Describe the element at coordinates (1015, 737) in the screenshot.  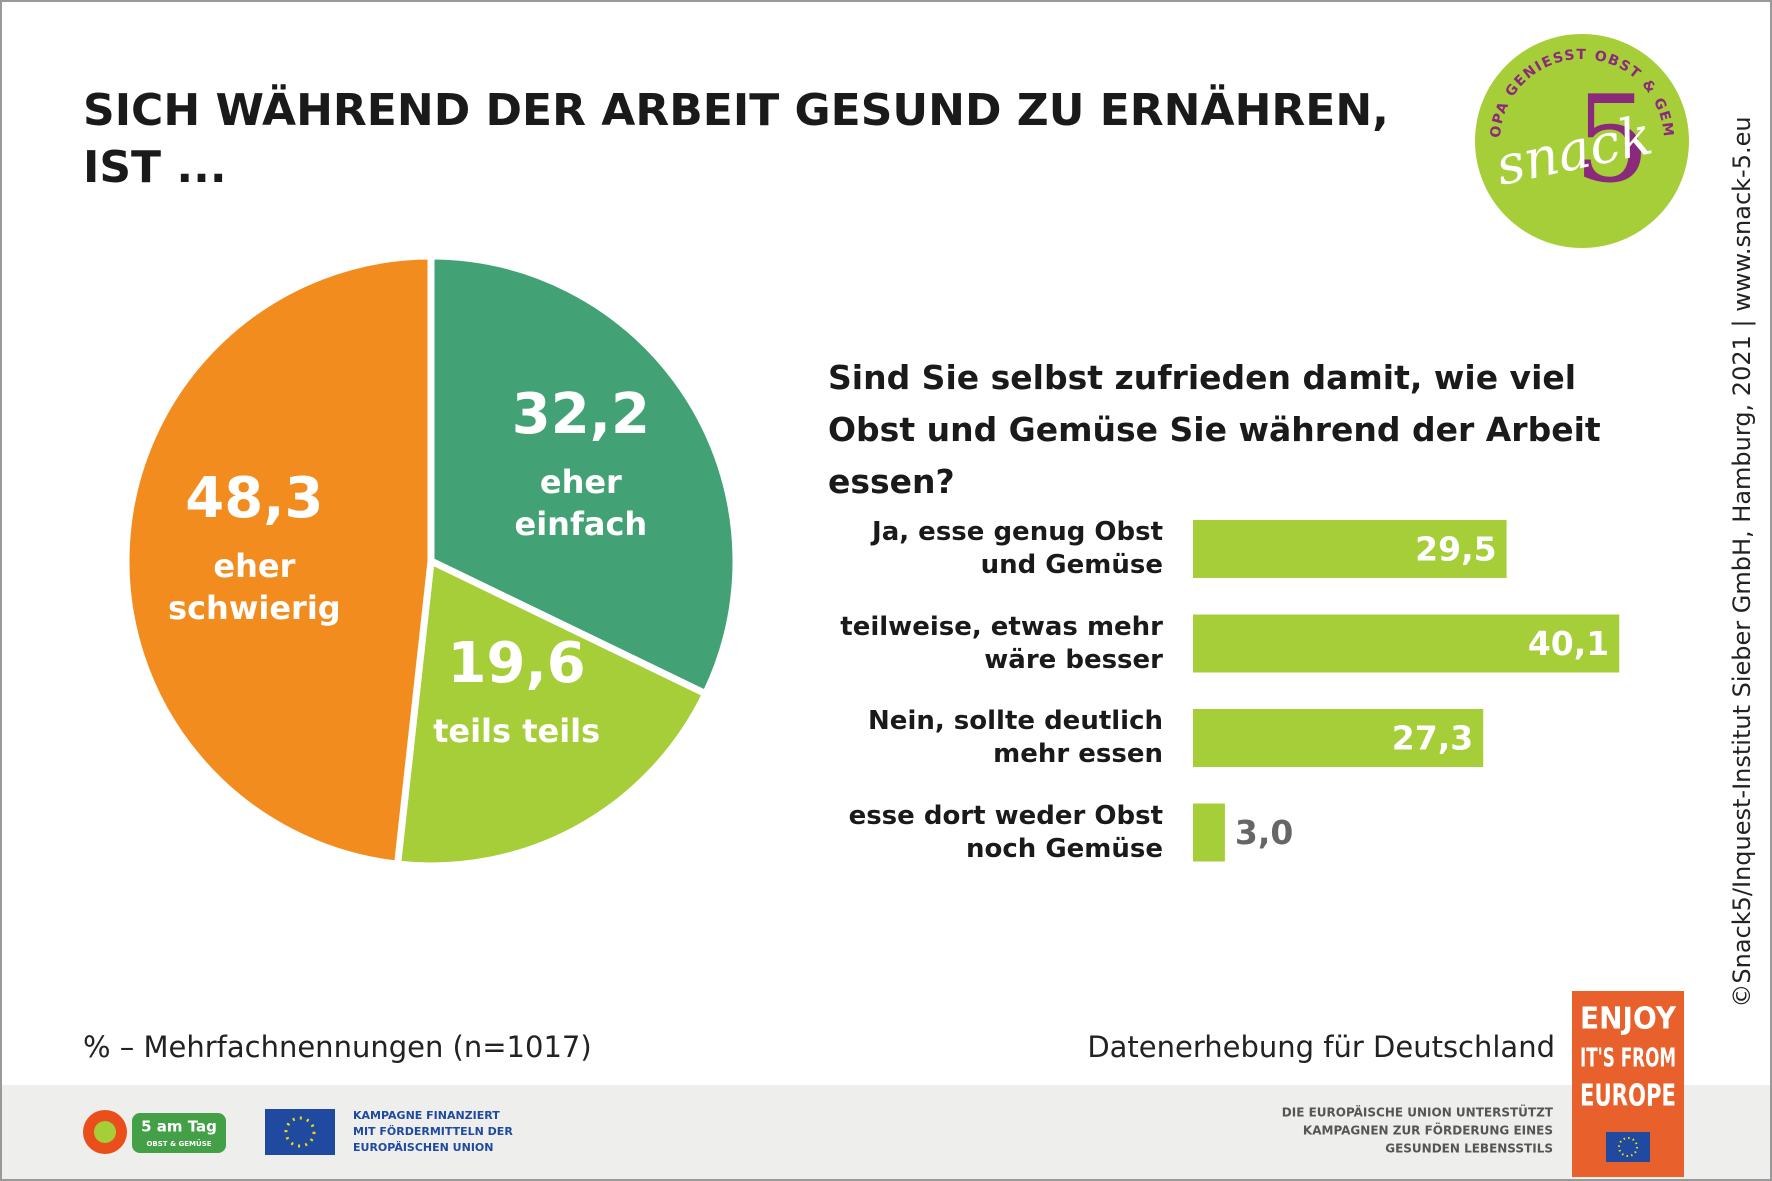
I see `bar-category-label: Nein, sollte deutlich mehr essen` at that location.